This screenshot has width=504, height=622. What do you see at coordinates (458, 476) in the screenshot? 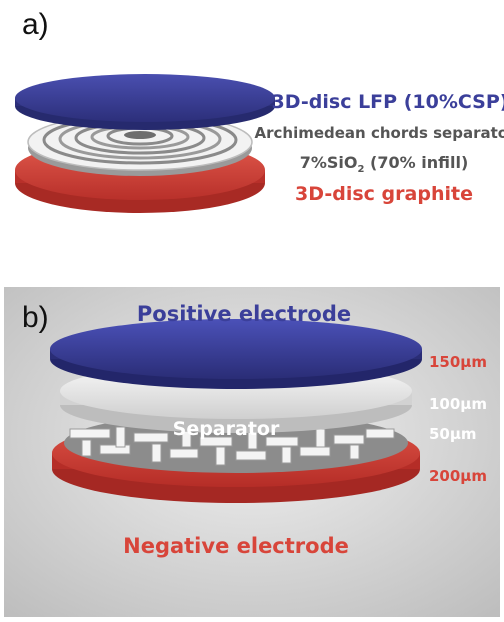
I see `thickness-negative: 200μm` at bounding box center [458, 476].